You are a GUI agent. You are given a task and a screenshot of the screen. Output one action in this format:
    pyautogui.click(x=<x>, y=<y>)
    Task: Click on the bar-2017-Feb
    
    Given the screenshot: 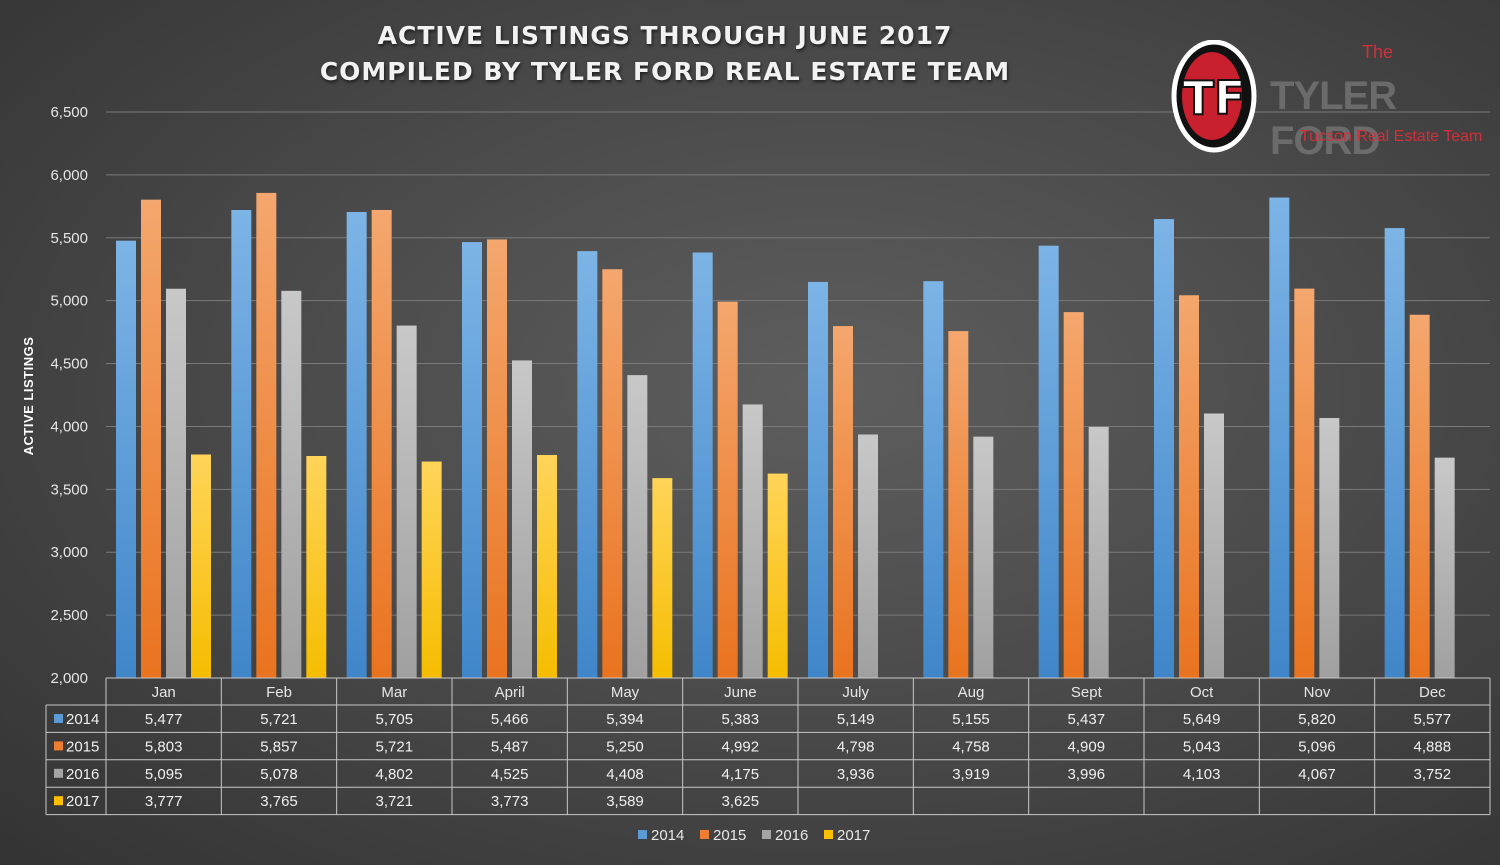 What is the action you would take?
    pyautogui.click(x=316, y=567)
    